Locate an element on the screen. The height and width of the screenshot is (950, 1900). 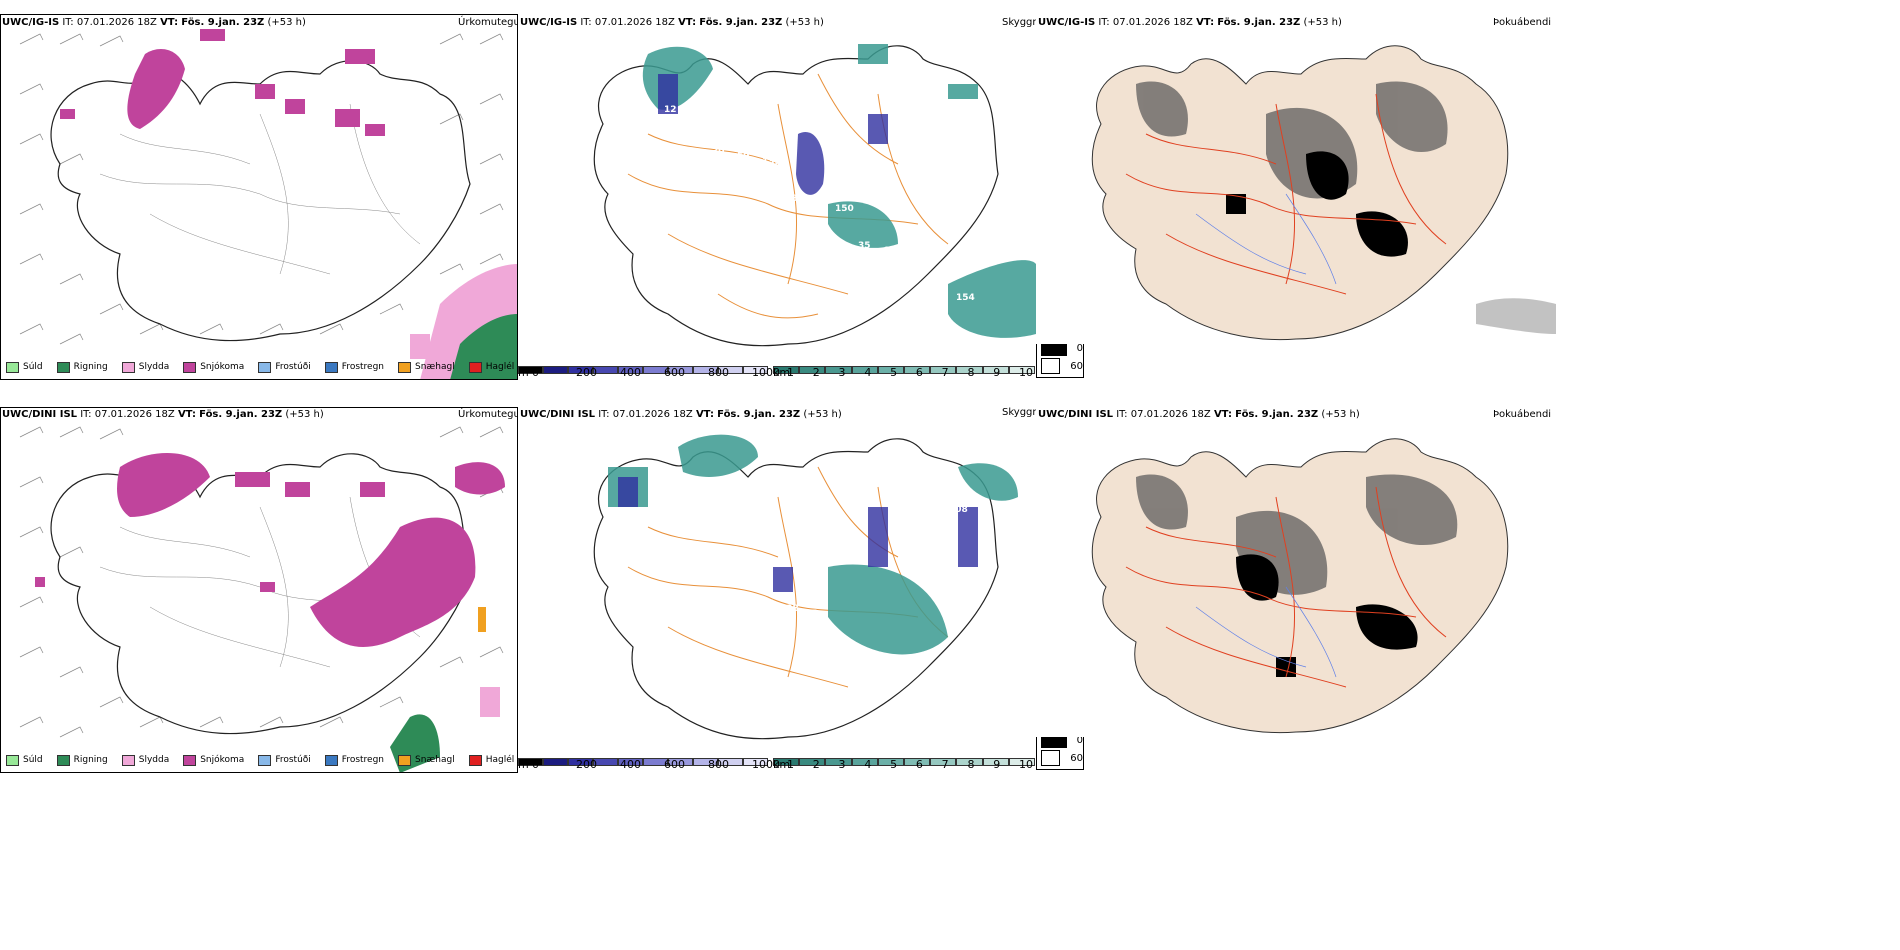
precip-legend-item: Frostúði is located at coordinates (284, 760).